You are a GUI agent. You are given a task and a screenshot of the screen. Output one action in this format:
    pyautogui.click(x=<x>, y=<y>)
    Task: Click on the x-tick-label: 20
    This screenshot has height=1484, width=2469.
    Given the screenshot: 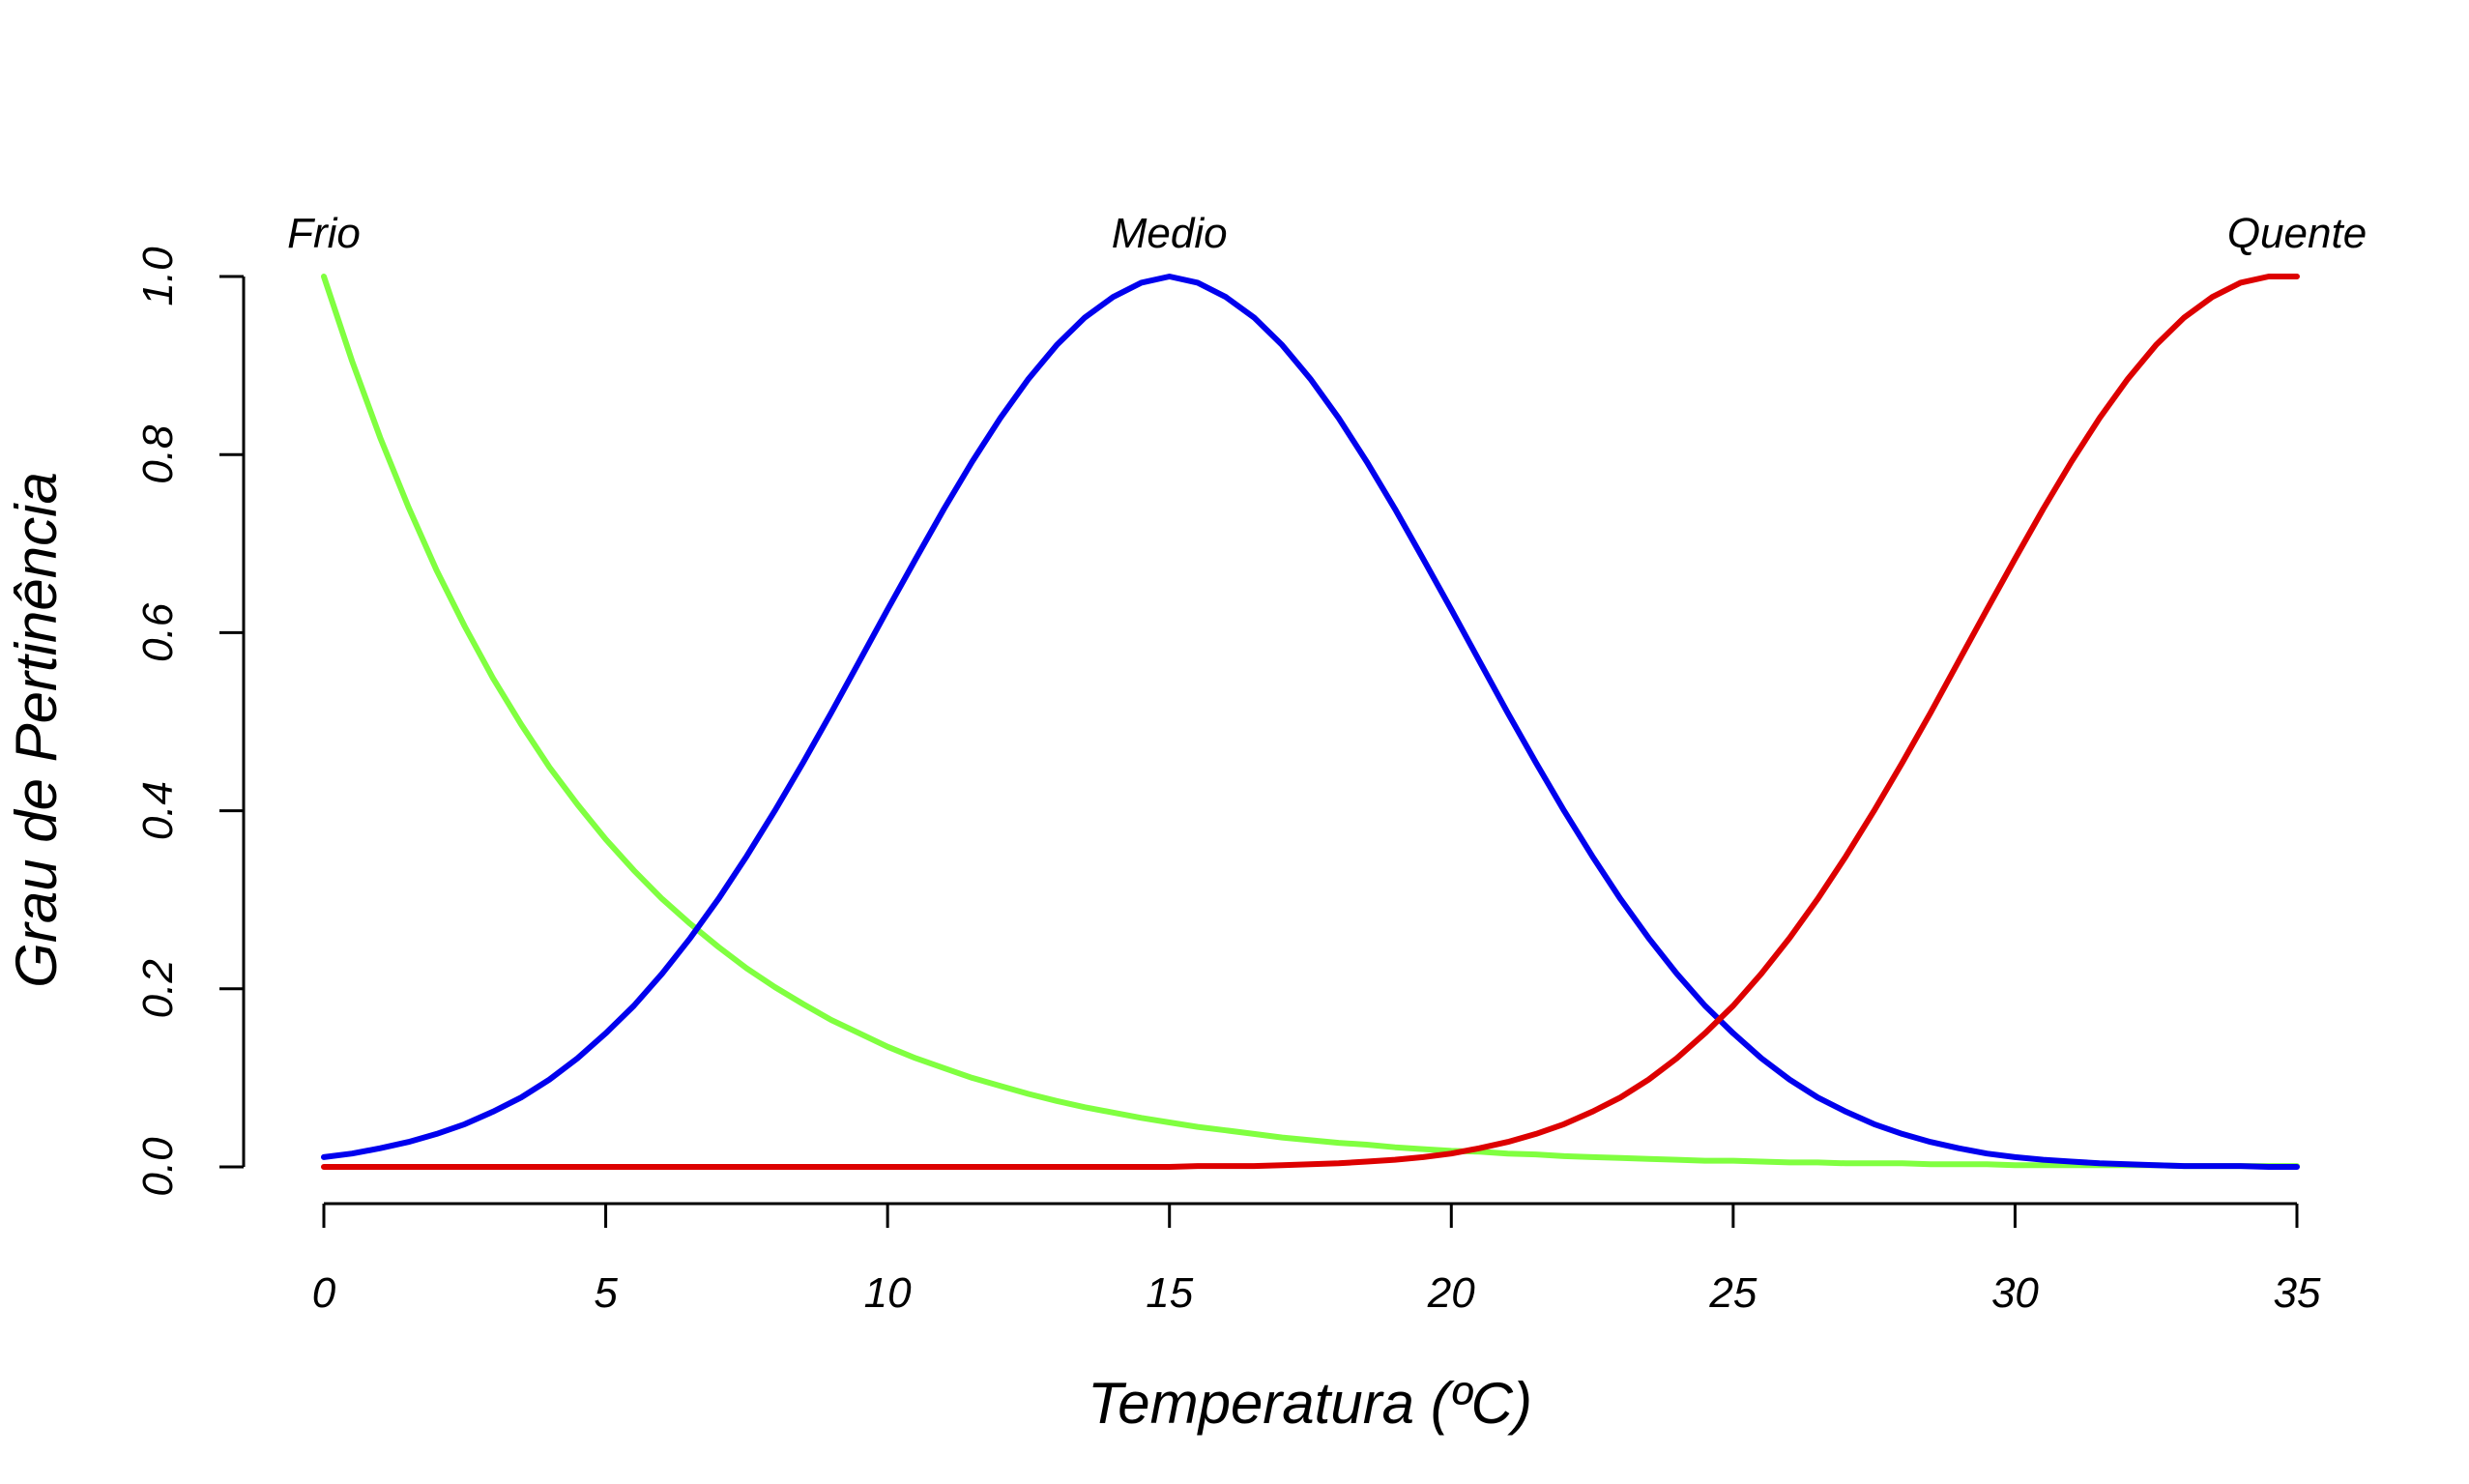 What is the action you would take?
    pyautogui.click(x=1451, y=1293)
    